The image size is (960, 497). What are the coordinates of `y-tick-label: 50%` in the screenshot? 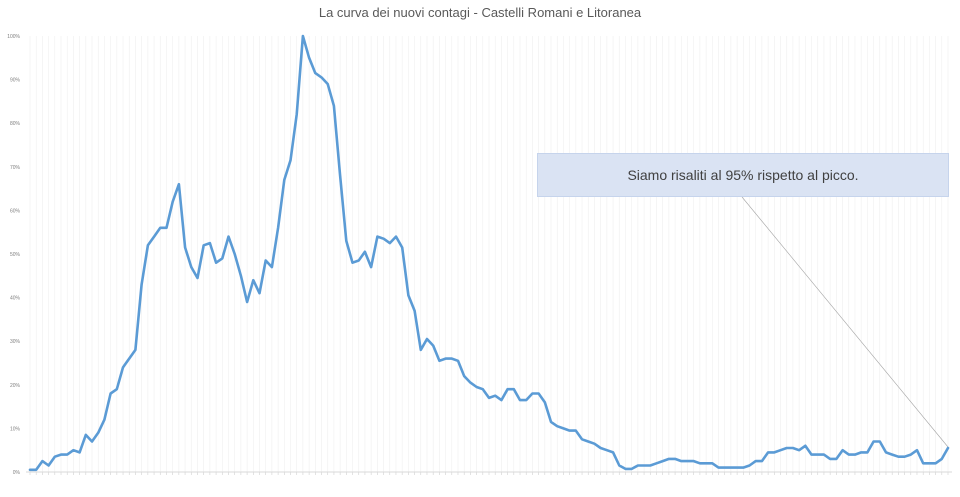 It's located at (15, 255).